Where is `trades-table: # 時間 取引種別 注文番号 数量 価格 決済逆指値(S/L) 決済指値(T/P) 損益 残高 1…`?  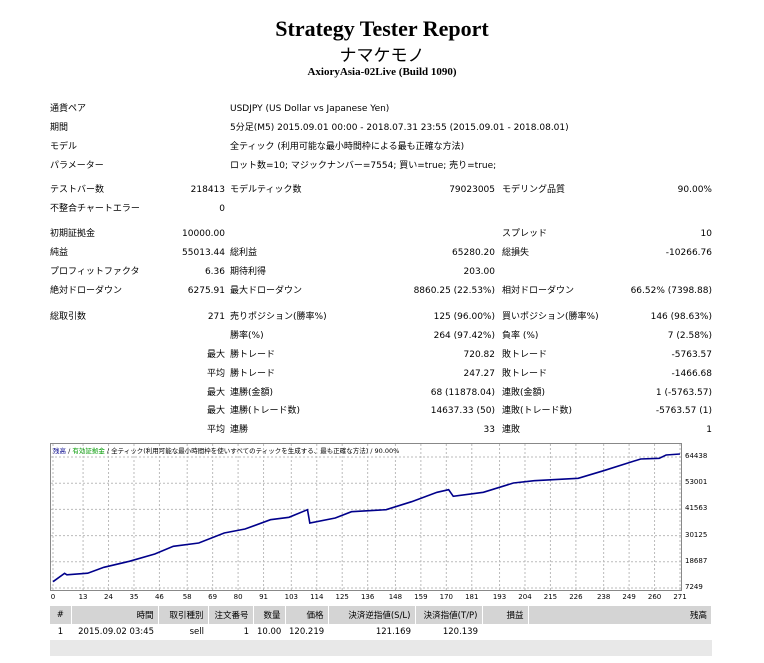 trades-table: # 時間 取引種別 注文番号 数量 価格 決済逆指値(S/L) 決済指値(T/P) 損益 残高 1… is located at coordinates (381, 631).